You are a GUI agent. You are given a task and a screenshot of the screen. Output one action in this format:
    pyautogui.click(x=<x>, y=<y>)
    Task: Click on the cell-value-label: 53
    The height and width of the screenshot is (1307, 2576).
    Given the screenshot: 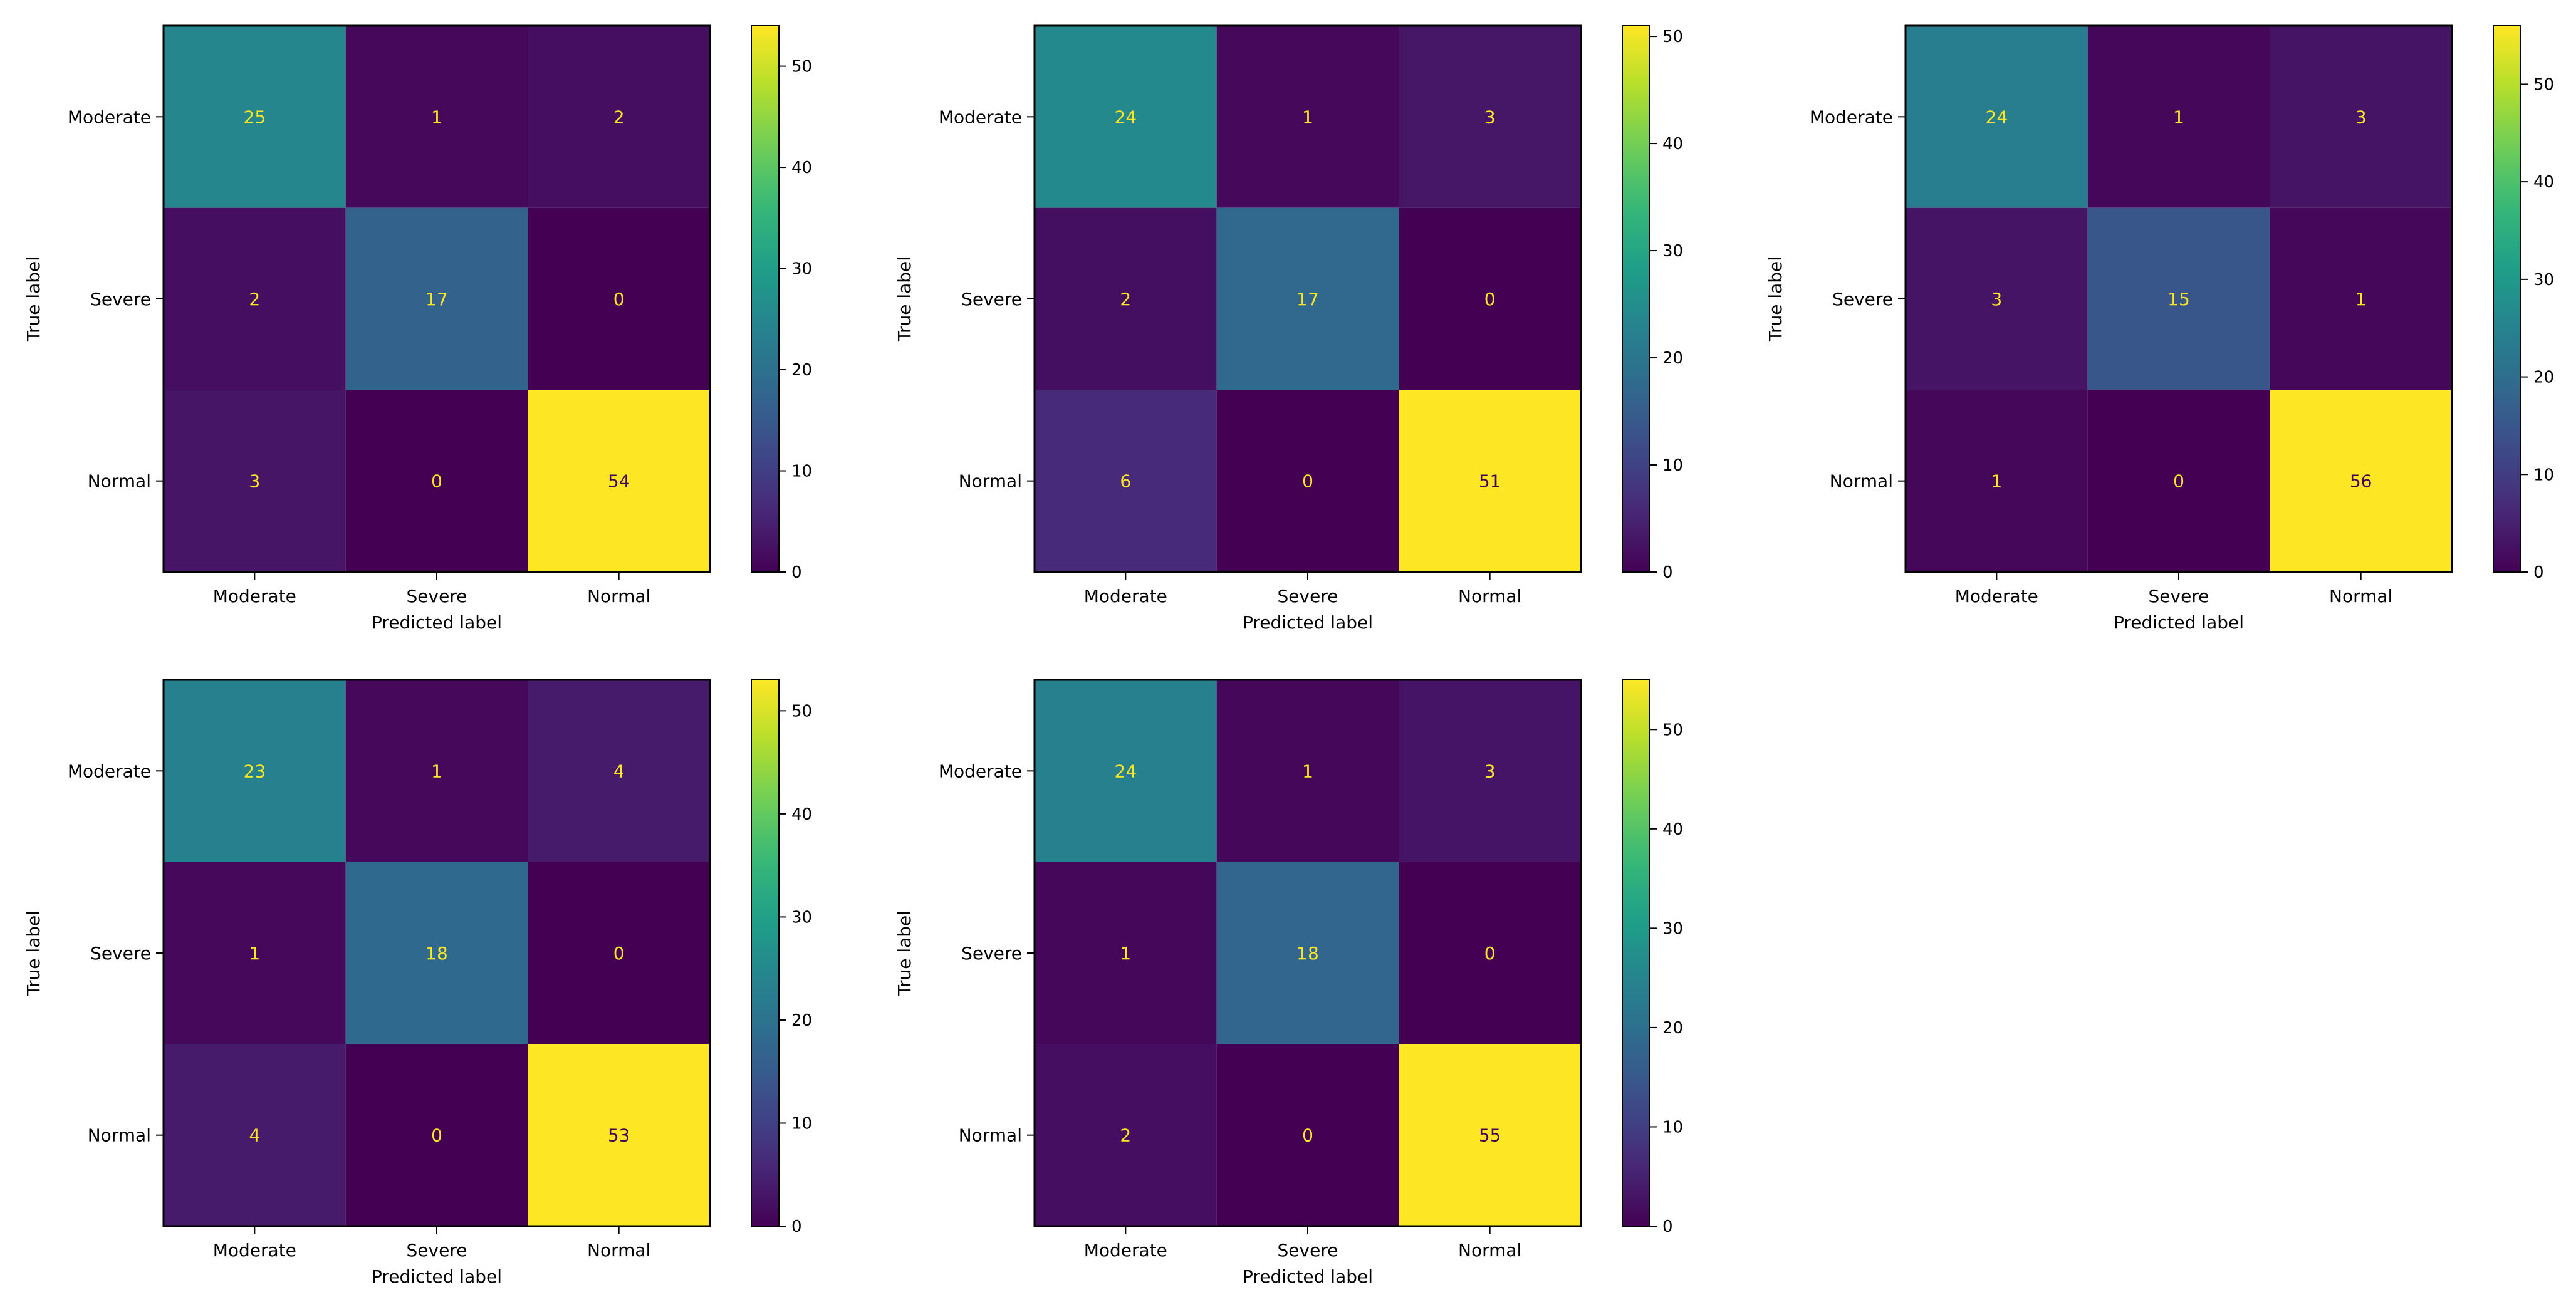 What is the action you would take?
    pyautogui.click(x=619, y=1135)
    